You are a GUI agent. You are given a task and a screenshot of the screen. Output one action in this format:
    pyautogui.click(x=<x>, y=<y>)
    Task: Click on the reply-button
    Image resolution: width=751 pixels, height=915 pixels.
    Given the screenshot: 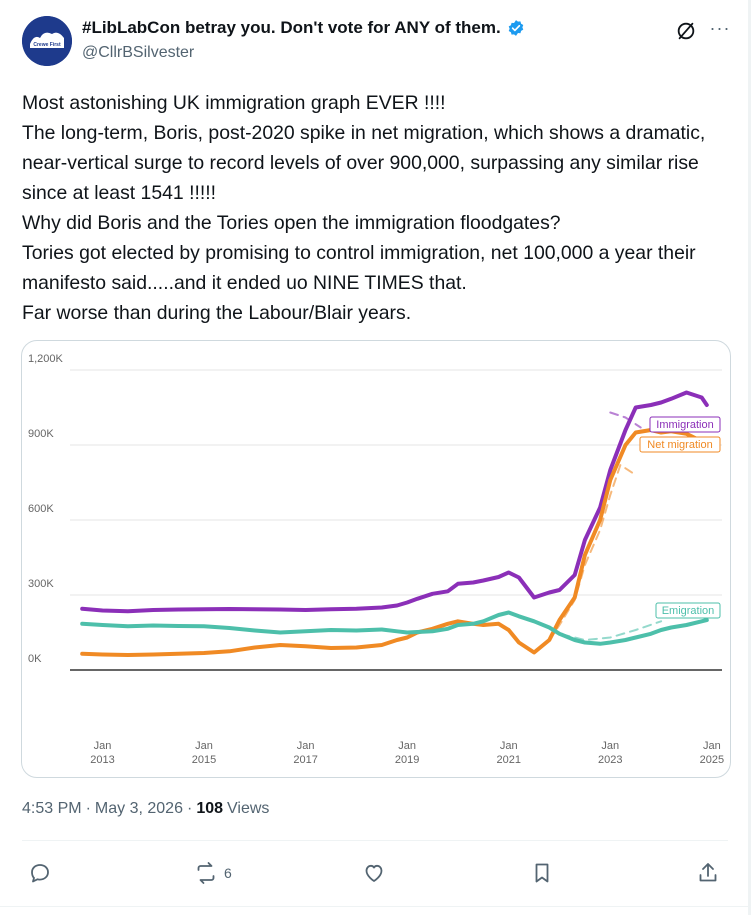 What is the action you would take?
    pyautogui.click(x=40, y=873)
    